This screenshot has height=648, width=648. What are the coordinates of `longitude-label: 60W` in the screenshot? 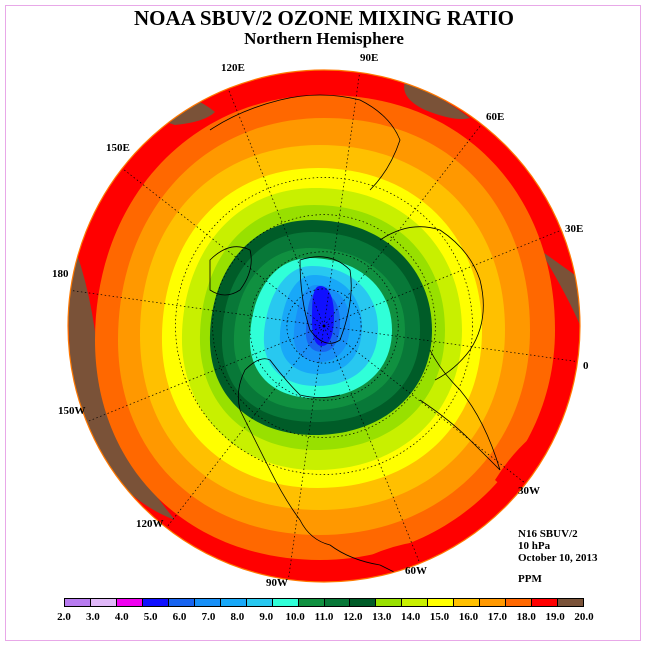 It's located at (416, 571).